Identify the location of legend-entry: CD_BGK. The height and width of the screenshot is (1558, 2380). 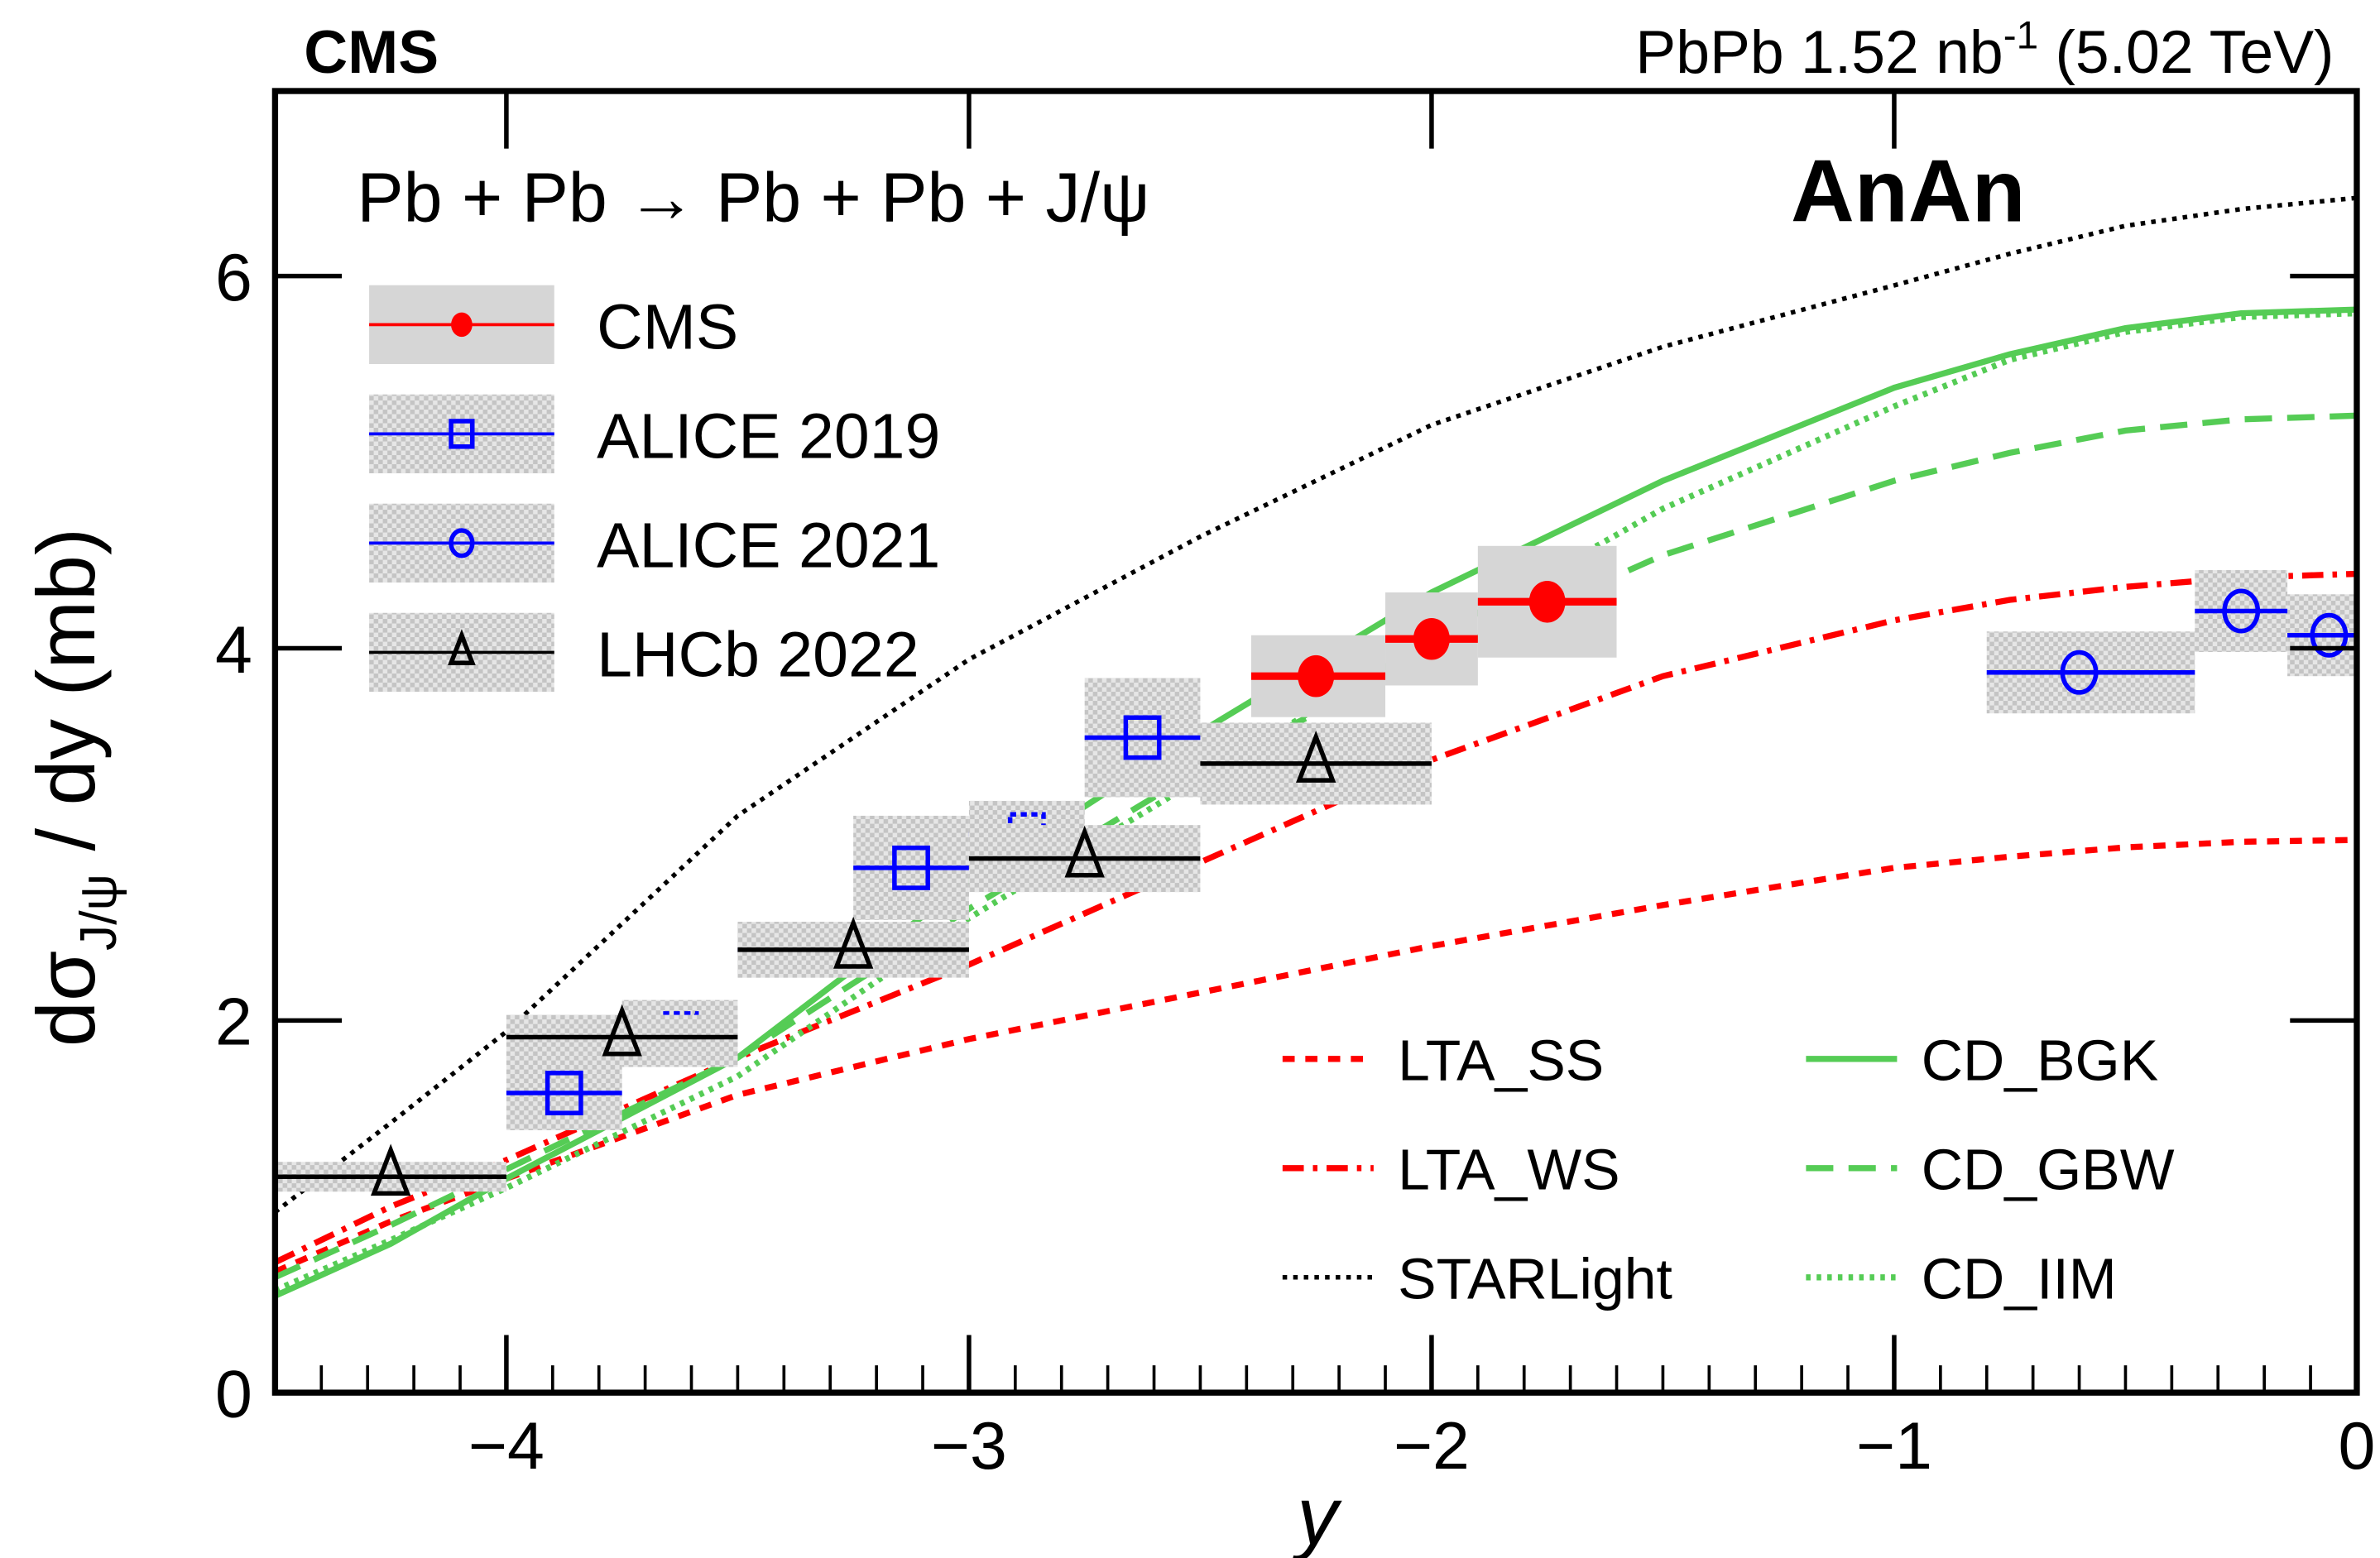
(1982, 1060).